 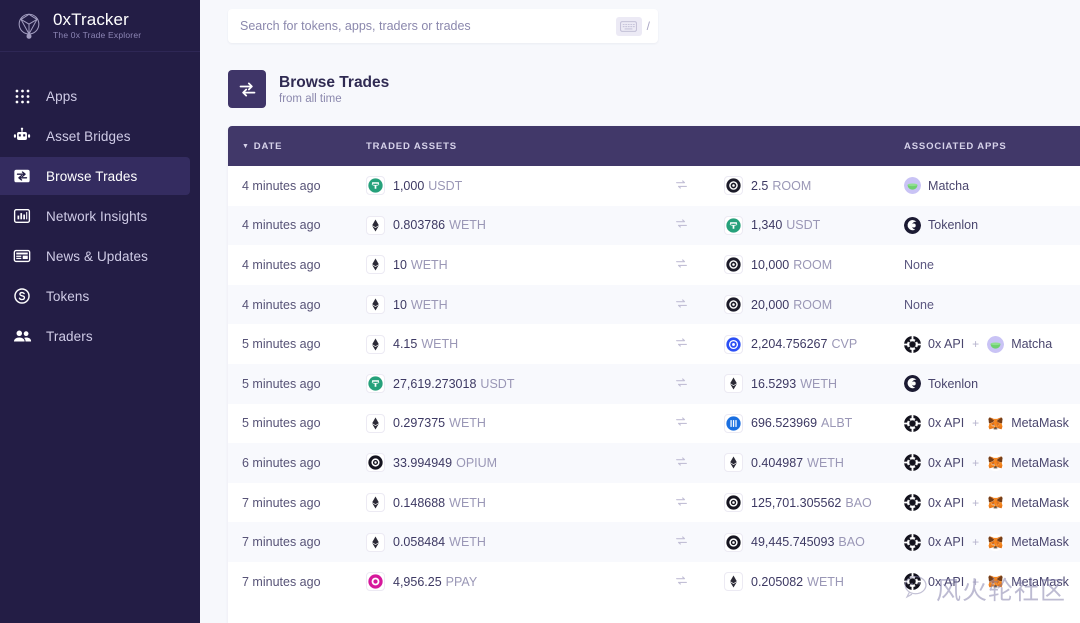 I want to click on cell-date: 6 minutes ago, so click(x=281, y=462).